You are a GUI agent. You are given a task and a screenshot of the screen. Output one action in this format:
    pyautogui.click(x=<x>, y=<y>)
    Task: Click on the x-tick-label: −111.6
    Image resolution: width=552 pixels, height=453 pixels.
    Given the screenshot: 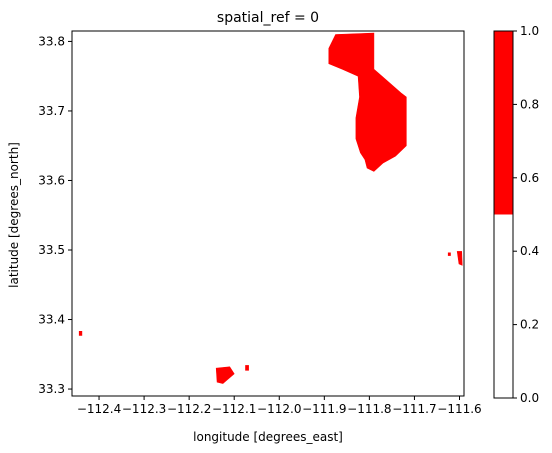 What is the action you would take?
    pyautogui.click(x=459, y=409)
    